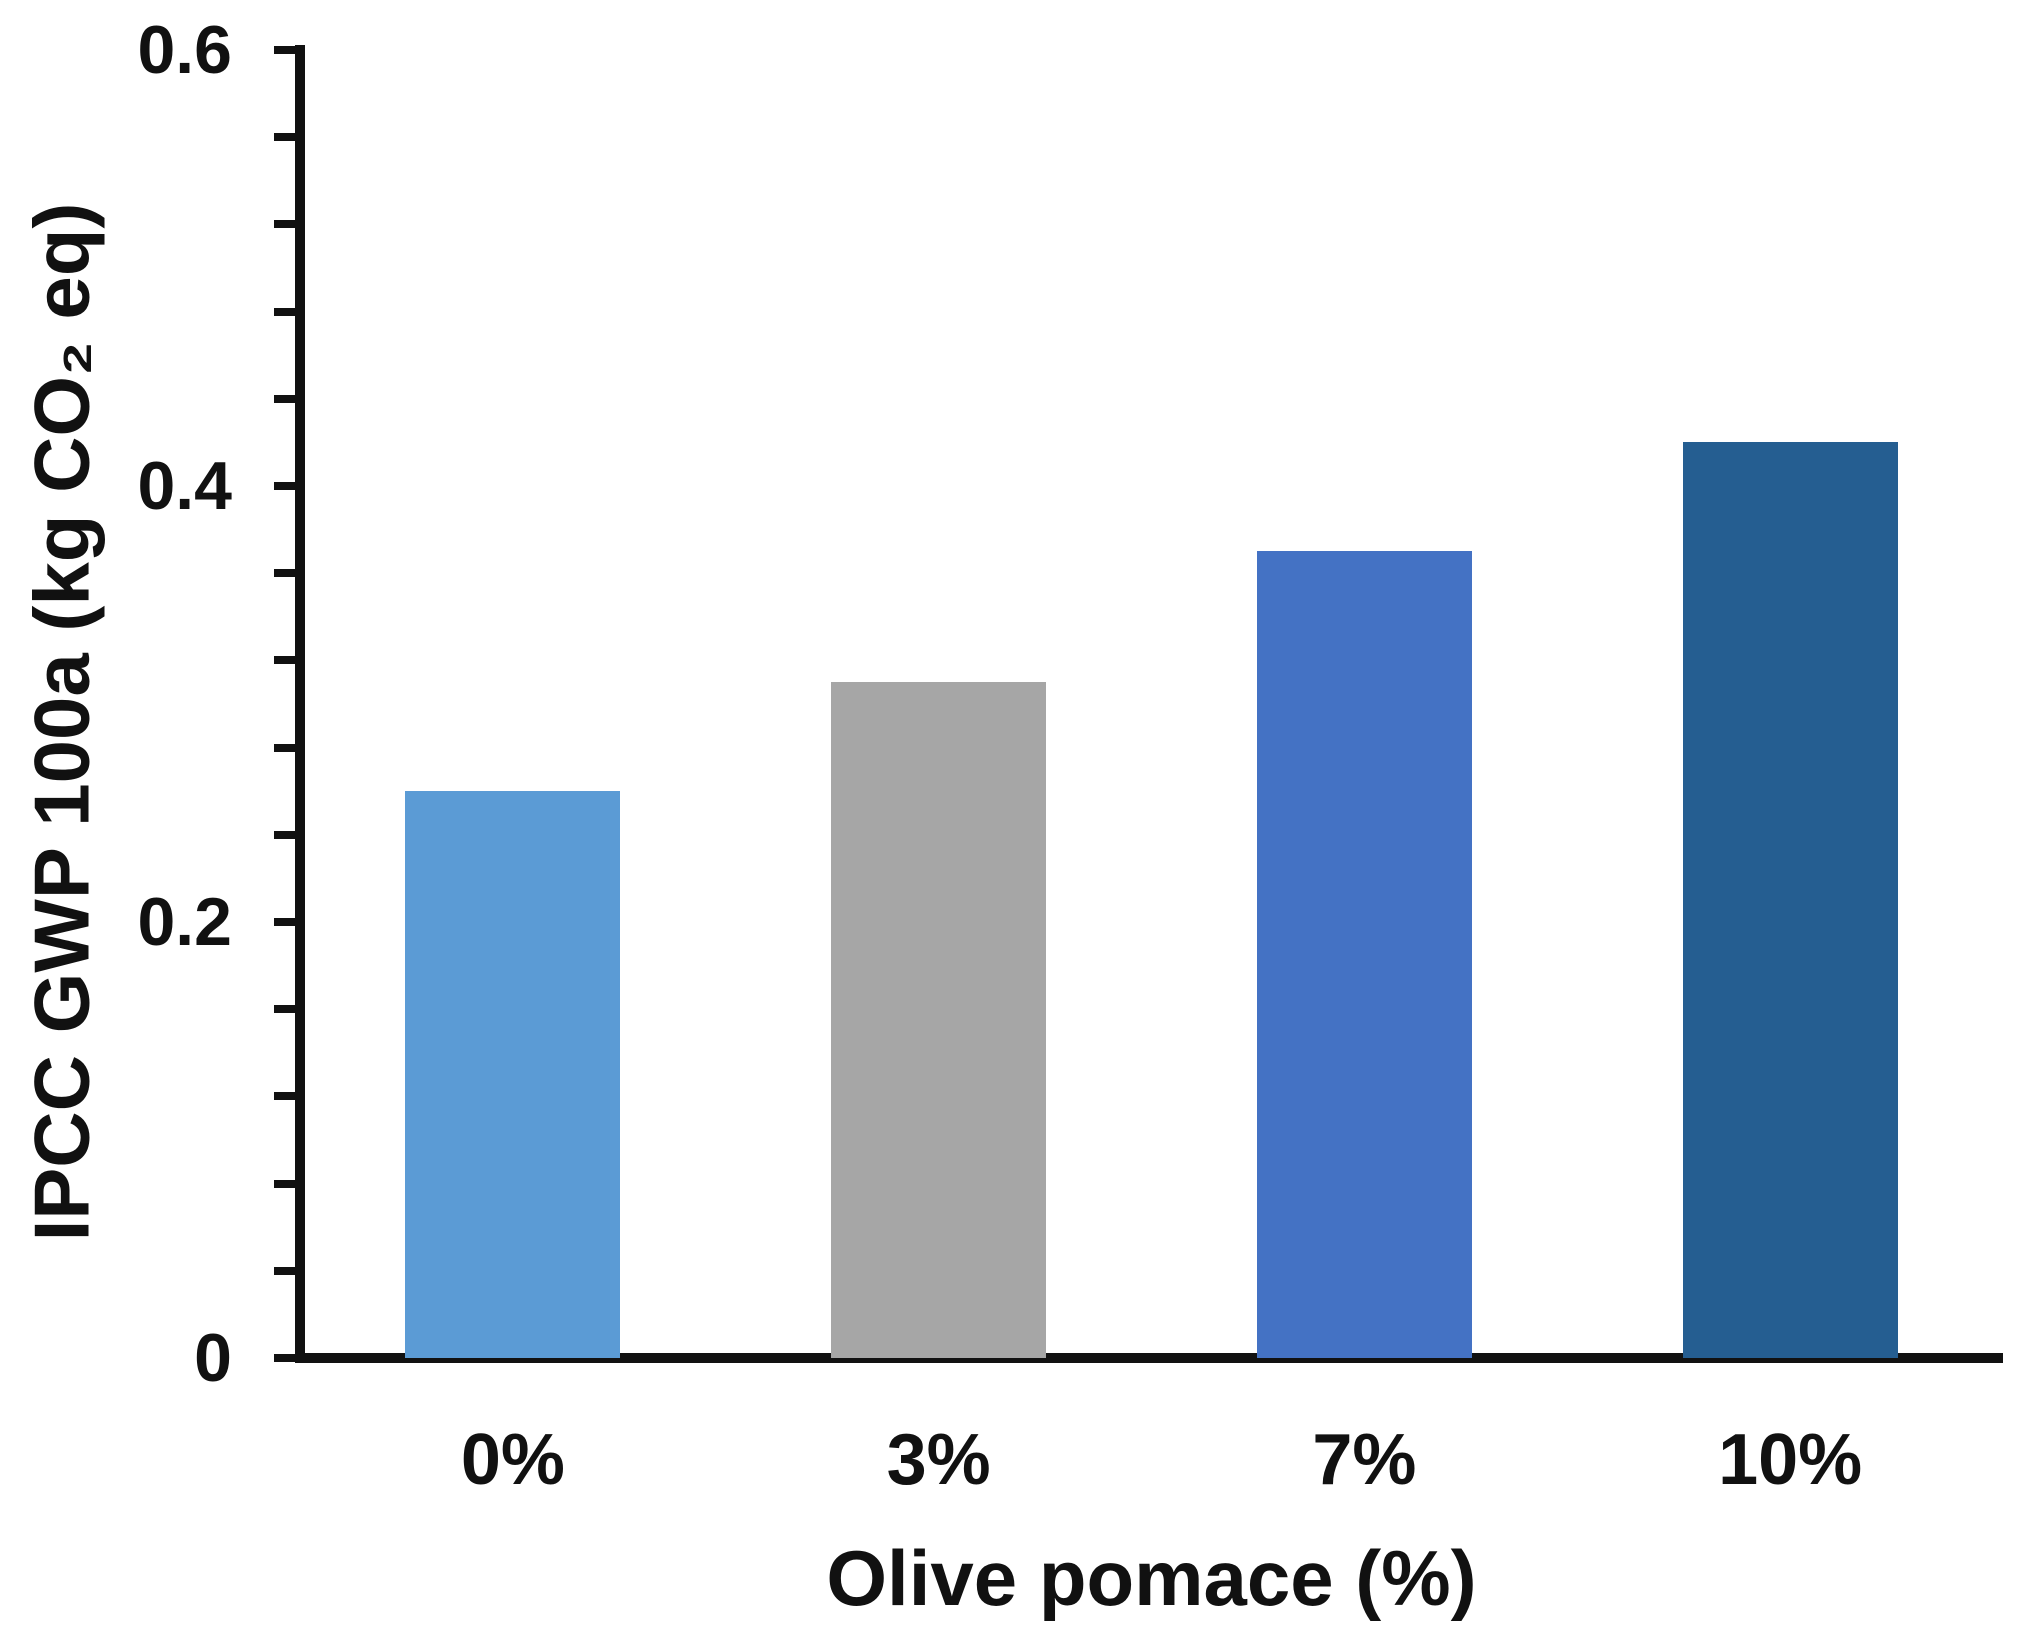 This screenshot has width=2025, height=1635. I want to click on y-axis-tick-label: 0, so click(213, 1358).